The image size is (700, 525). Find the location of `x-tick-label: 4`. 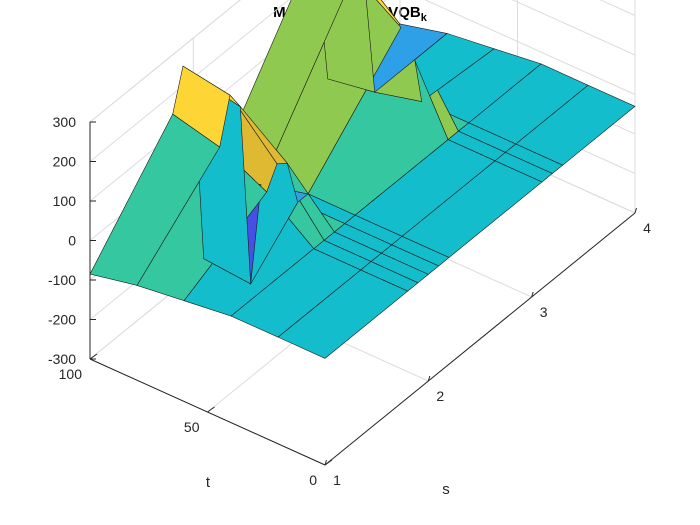

x-tick-label: 4 is located at coordinates (647, 228).